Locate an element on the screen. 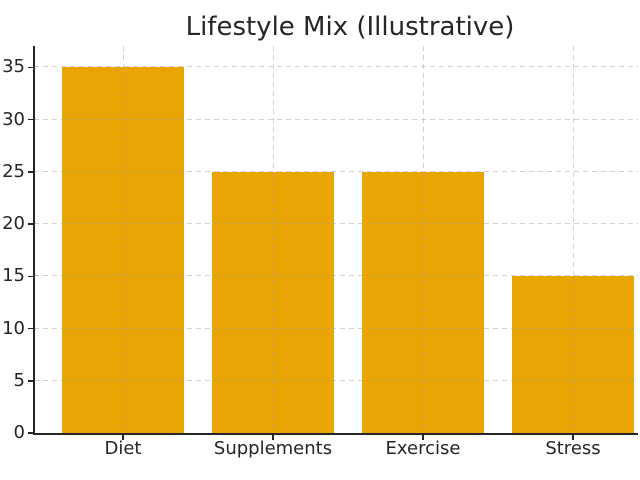 This screenshot has height=480, width=640. ytick-label-0: 0 is located at coordinates (19, 432).